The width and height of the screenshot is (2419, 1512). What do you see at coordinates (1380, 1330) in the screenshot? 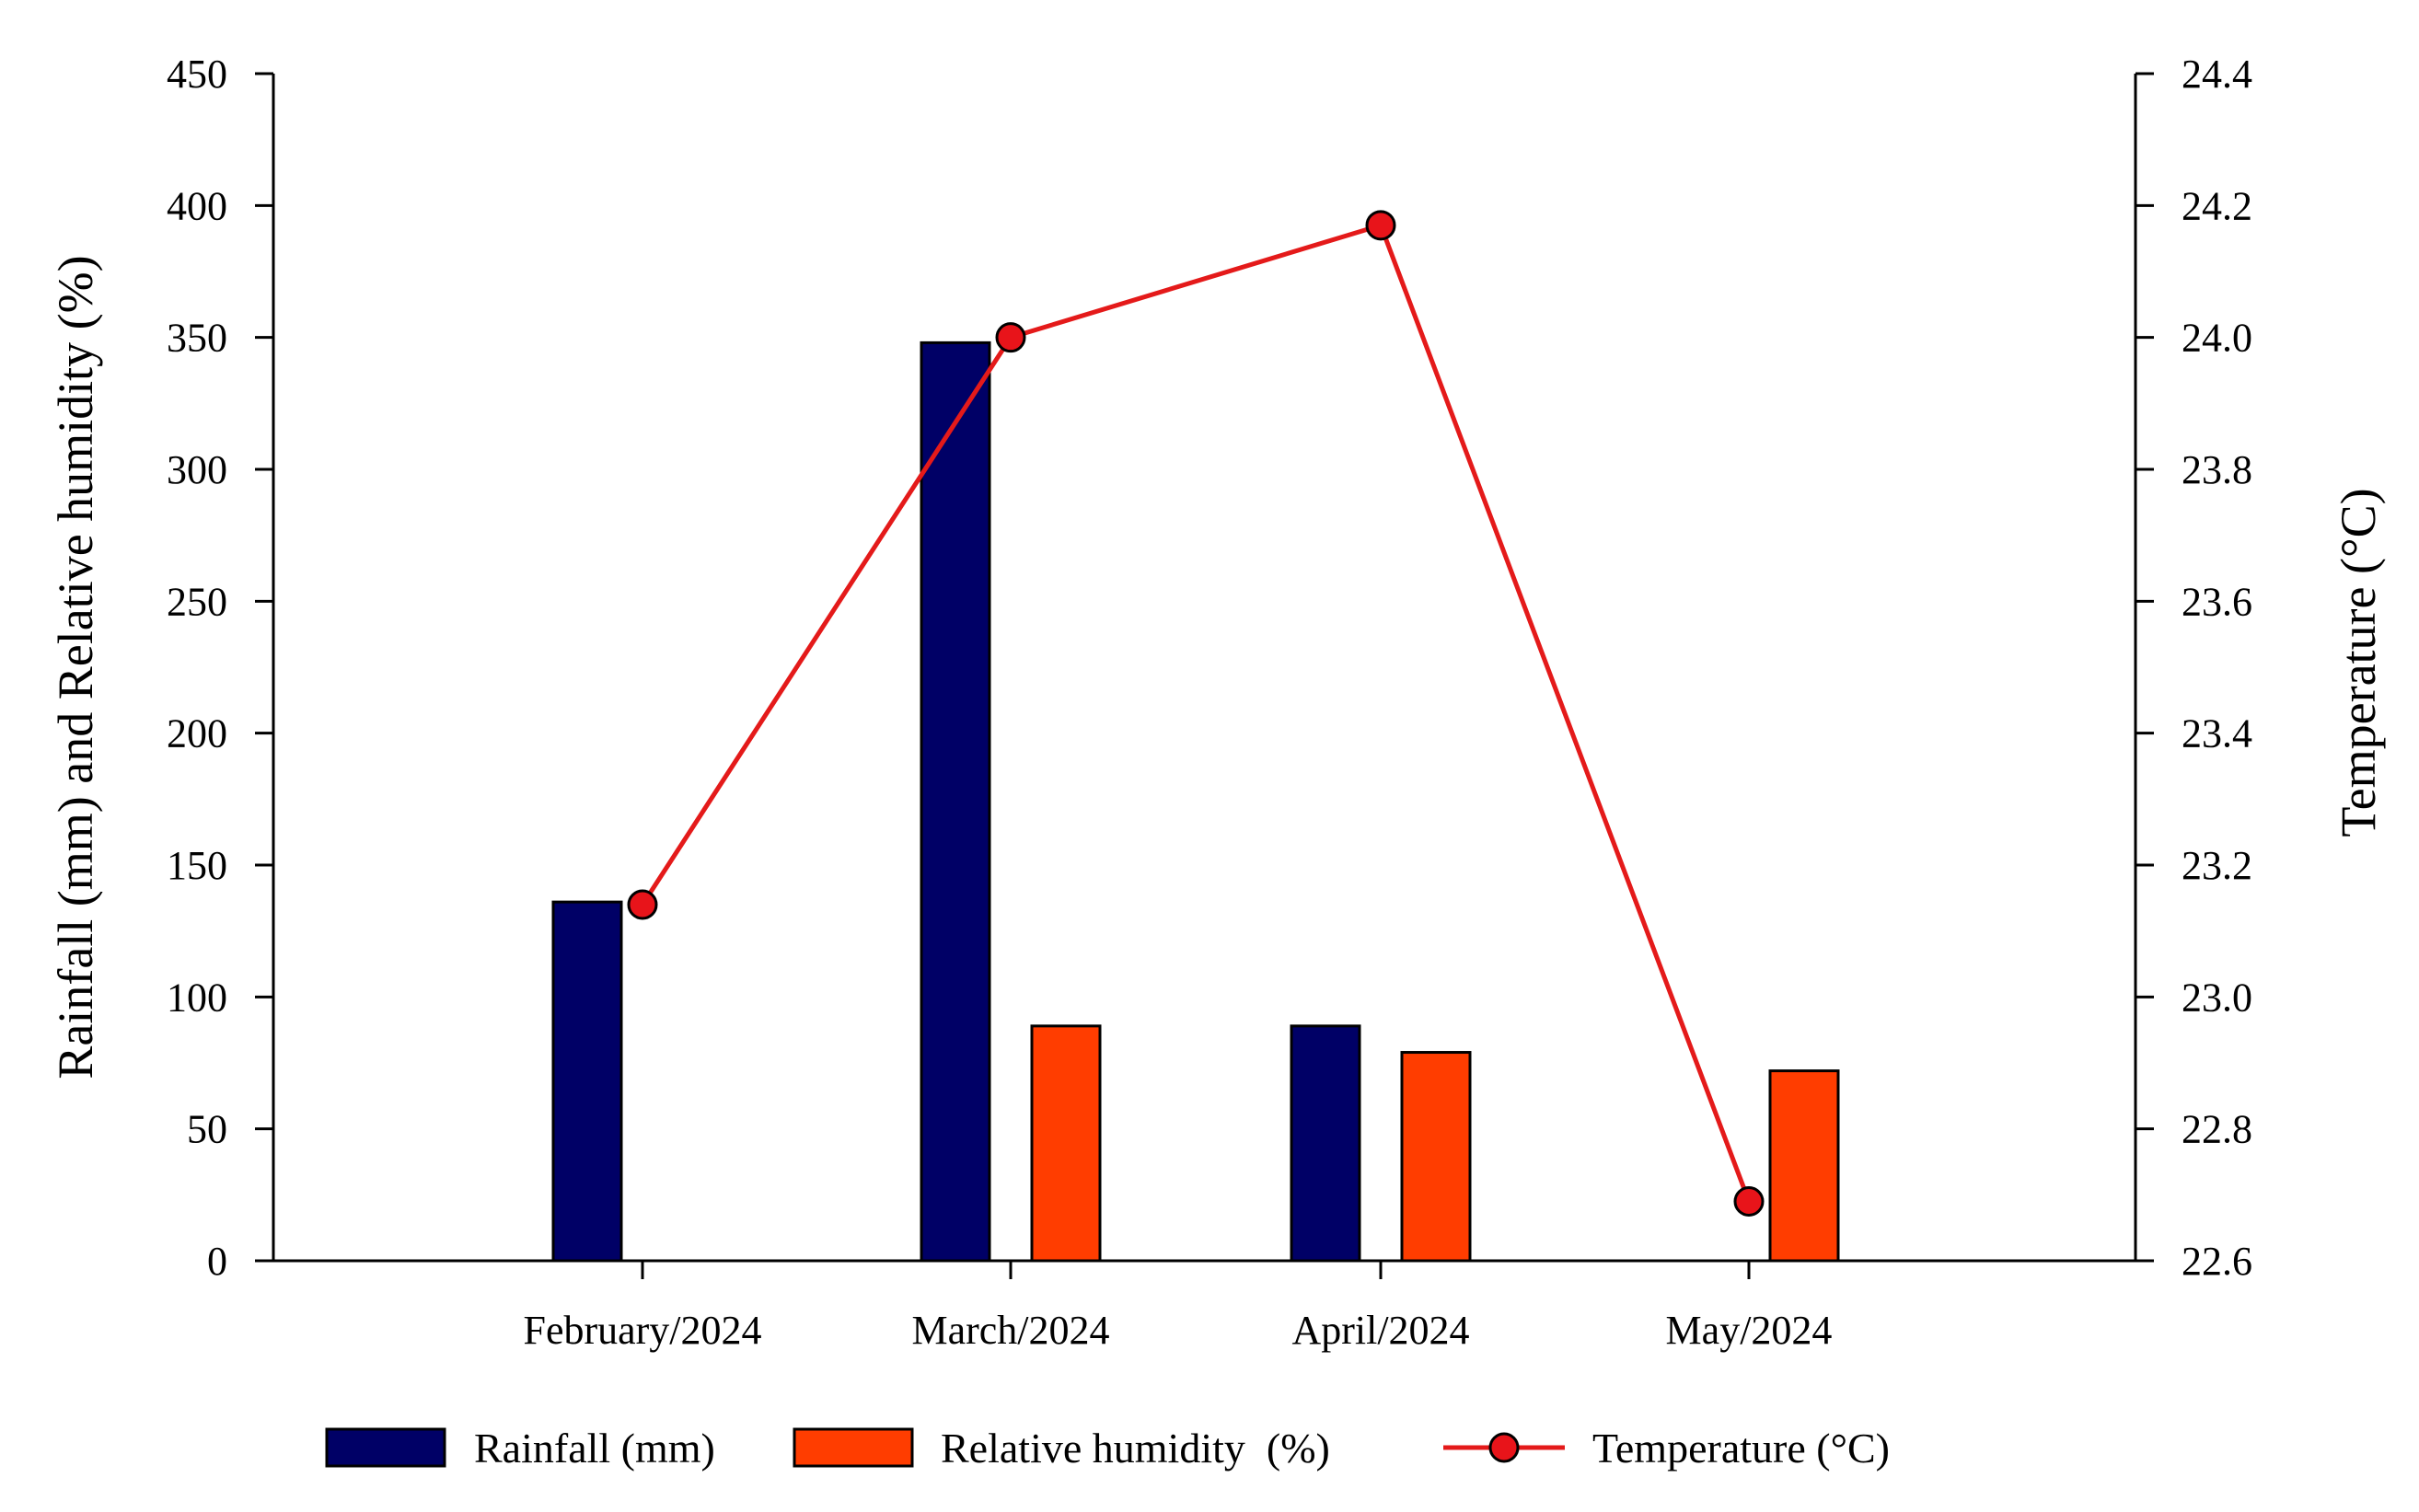
I see `x-tick-label: April/2024` at bounding box center [1380, 1330].